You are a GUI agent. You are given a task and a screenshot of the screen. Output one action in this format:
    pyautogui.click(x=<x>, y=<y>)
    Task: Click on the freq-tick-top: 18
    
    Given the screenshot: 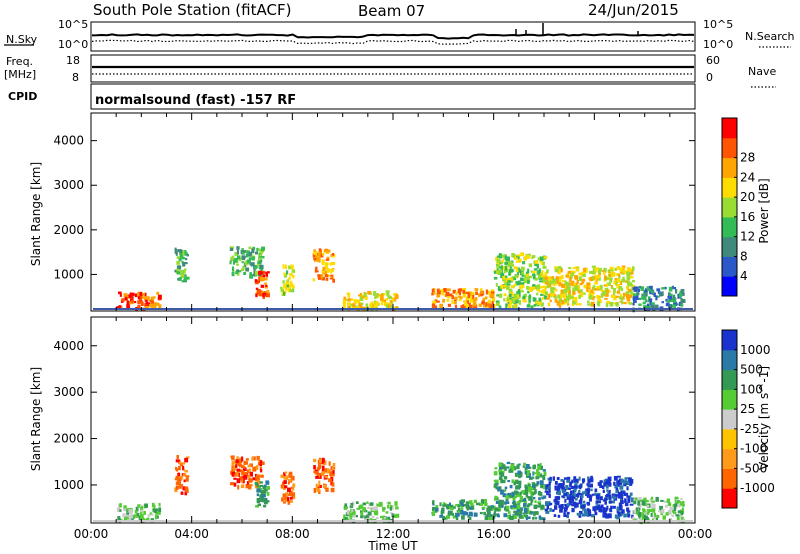 What is the action you would take?
    pyautogui.click(x=73, y=60)
    